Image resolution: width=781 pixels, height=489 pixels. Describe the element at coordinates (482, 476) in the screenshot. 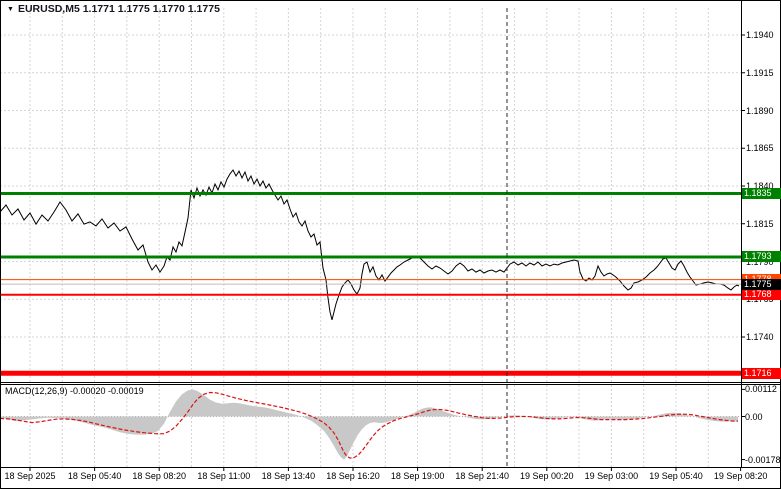

I see `time-axis-label: 18 Sep 21:40` at that location.